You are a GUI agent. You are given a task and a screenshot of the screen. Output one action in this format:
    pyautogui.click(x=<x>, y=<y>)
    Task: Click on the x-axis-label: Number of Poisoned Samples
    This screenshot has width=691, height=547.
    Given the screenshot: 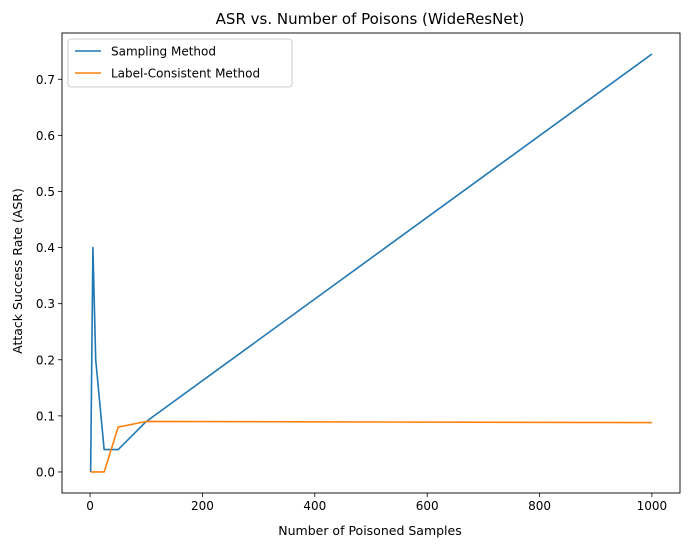 What is the action you would take?
    pyautogui.click(x=369, y=530)
    